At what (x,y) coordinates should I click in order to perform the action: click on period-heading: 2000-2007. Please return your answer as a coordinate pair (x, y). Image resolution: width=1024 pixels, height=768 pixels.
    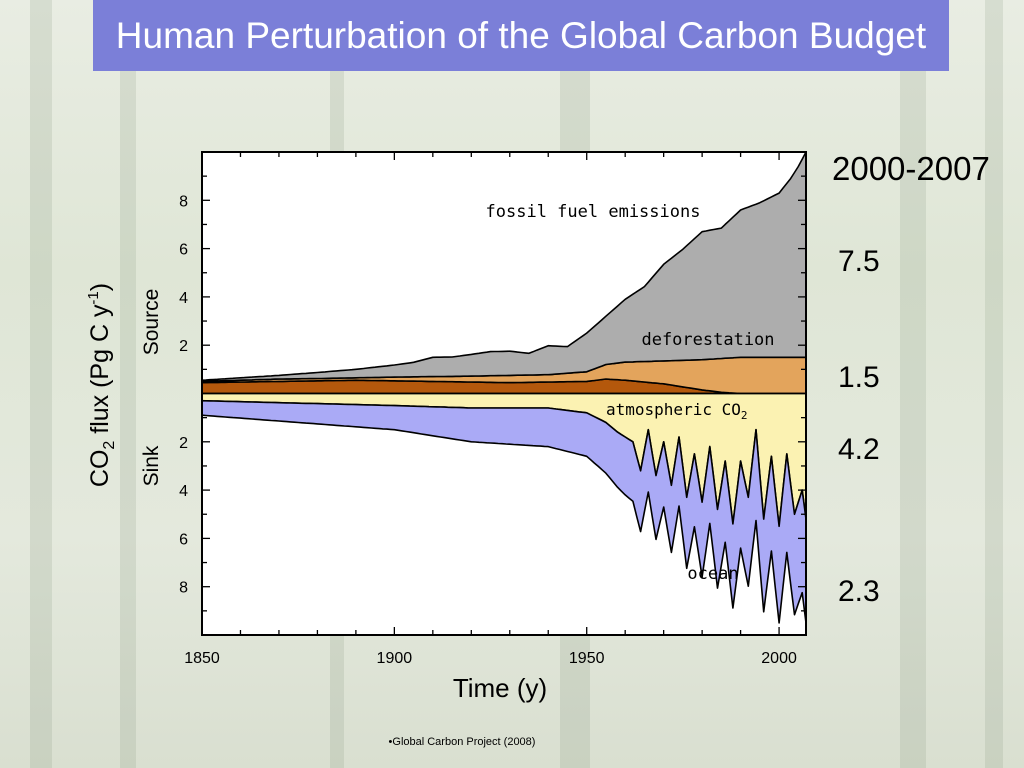
    Looking at the image, I should click on (911, 168).